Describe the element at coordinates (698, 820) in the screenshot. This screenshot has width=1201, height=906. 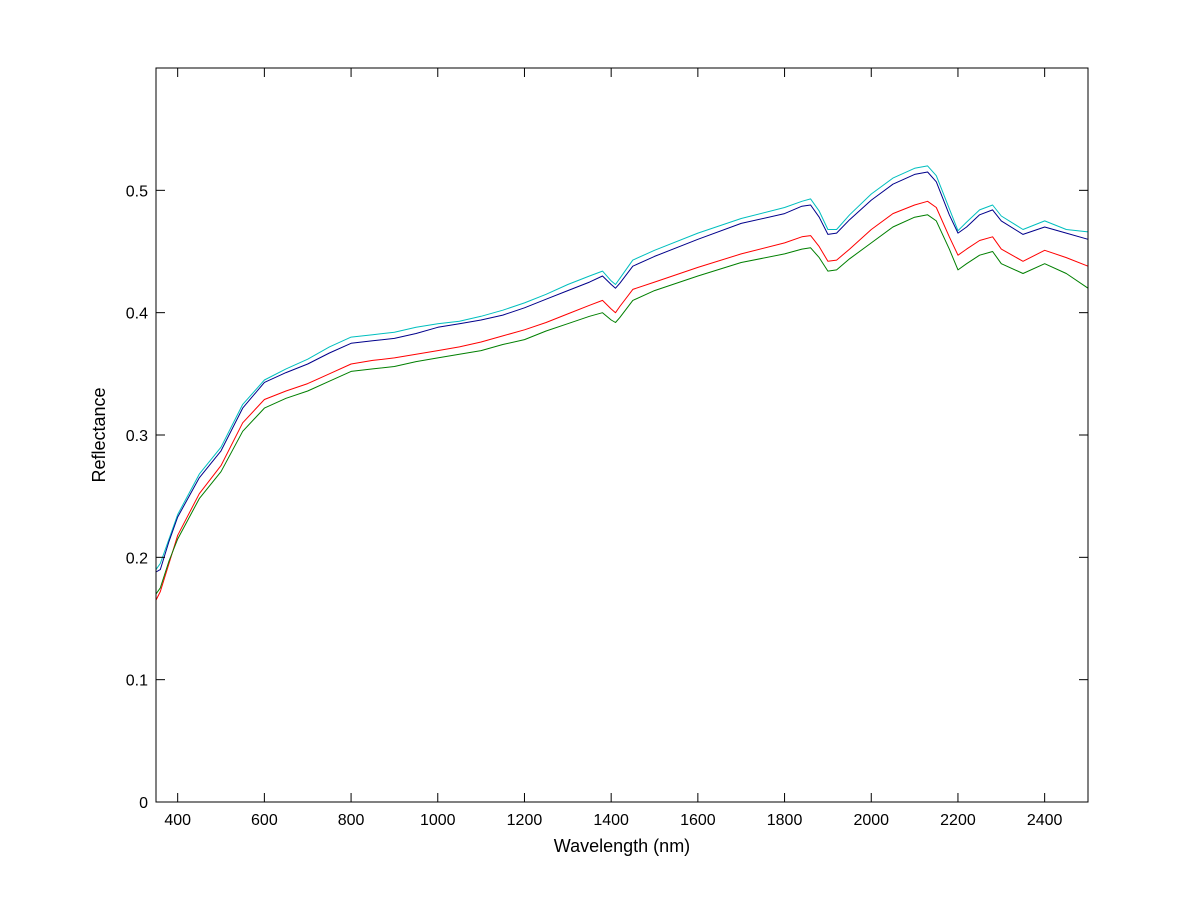
I see `x-tick-label: 1600` at that location.